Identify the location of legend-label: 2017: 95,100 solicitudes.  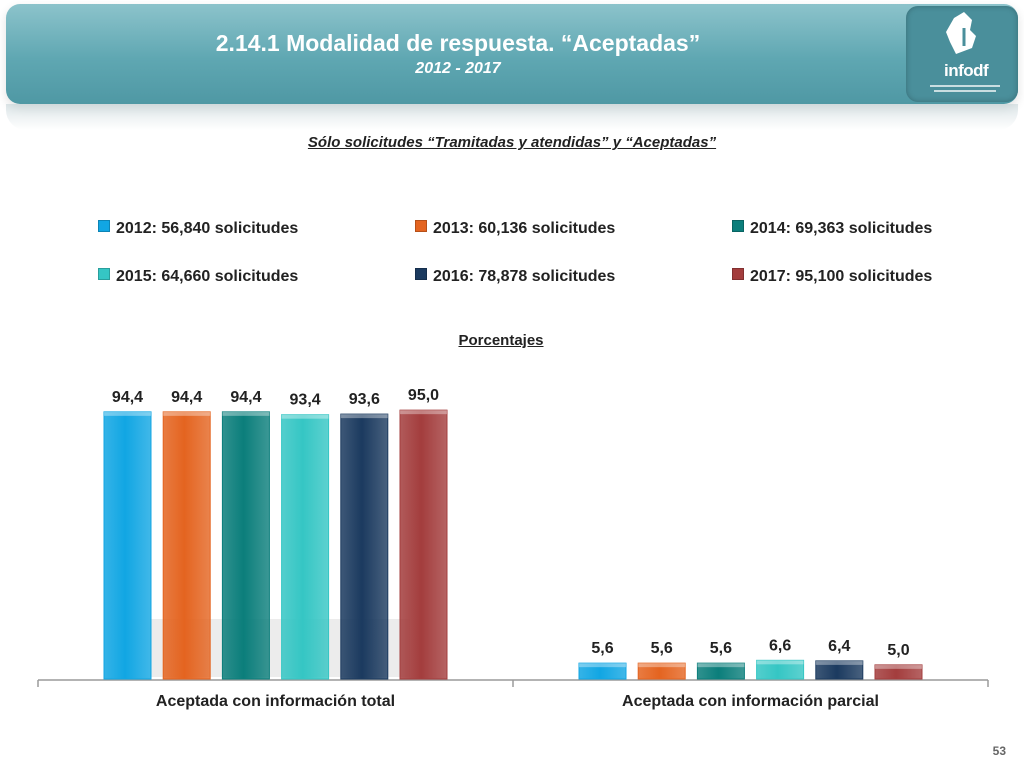
(841, 276).